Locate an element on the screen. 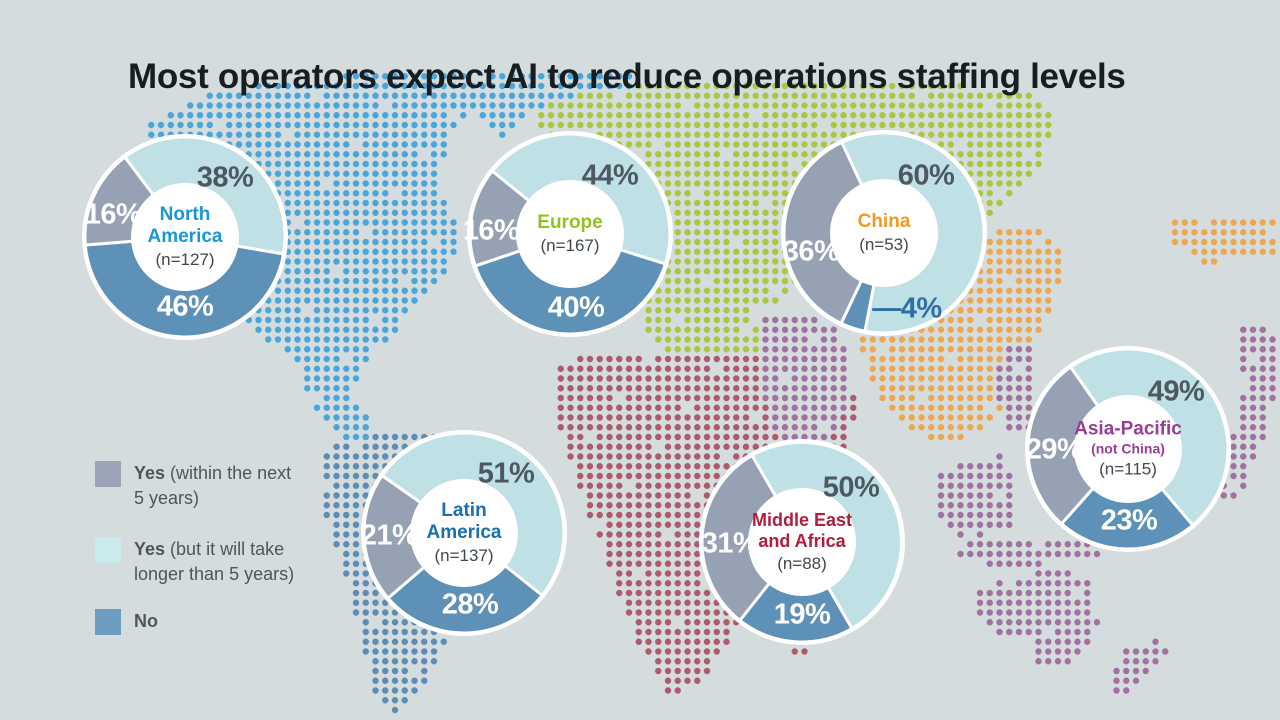 The image size is (1280, 720). pct-label-no: 23% is located at coordinates (1129, 520).